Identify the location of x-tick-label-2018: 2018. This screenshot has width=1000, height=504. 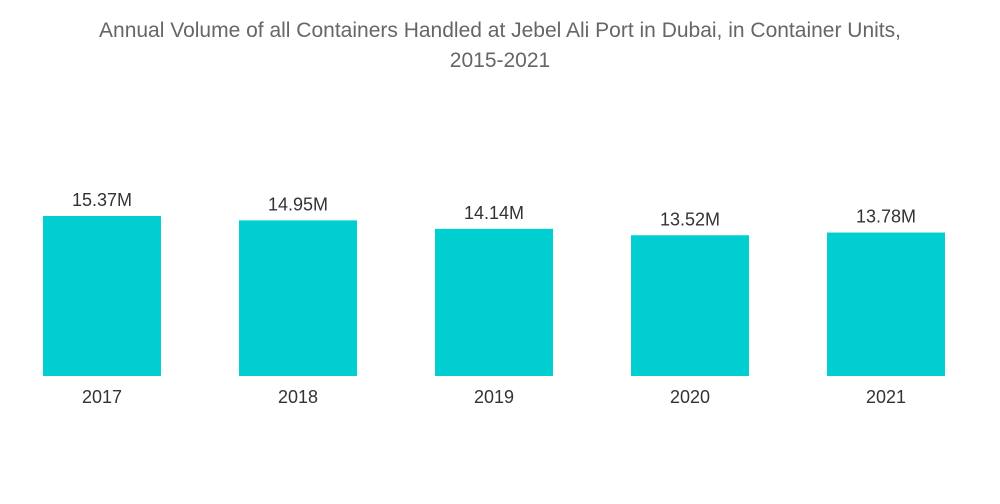
(298, 397).